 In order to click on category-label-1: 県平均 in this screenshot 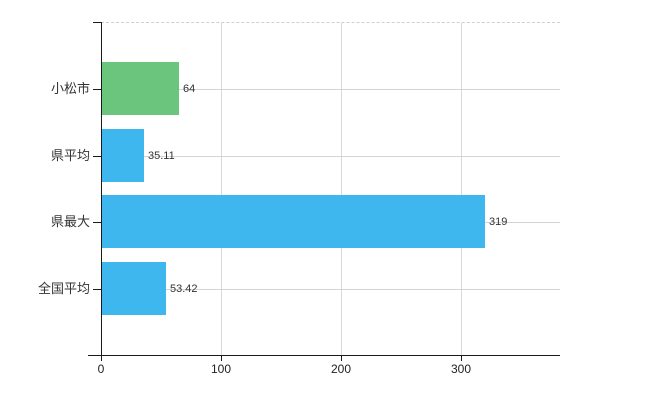, I will do `click(70, 155)`.